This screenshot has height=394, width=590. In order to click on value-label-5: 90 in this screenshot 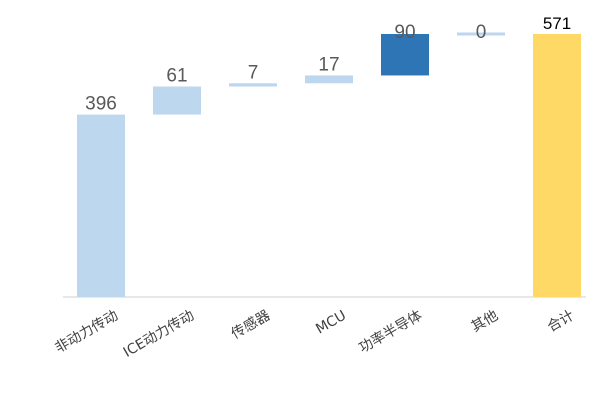, I will do `click(404, 32)`.